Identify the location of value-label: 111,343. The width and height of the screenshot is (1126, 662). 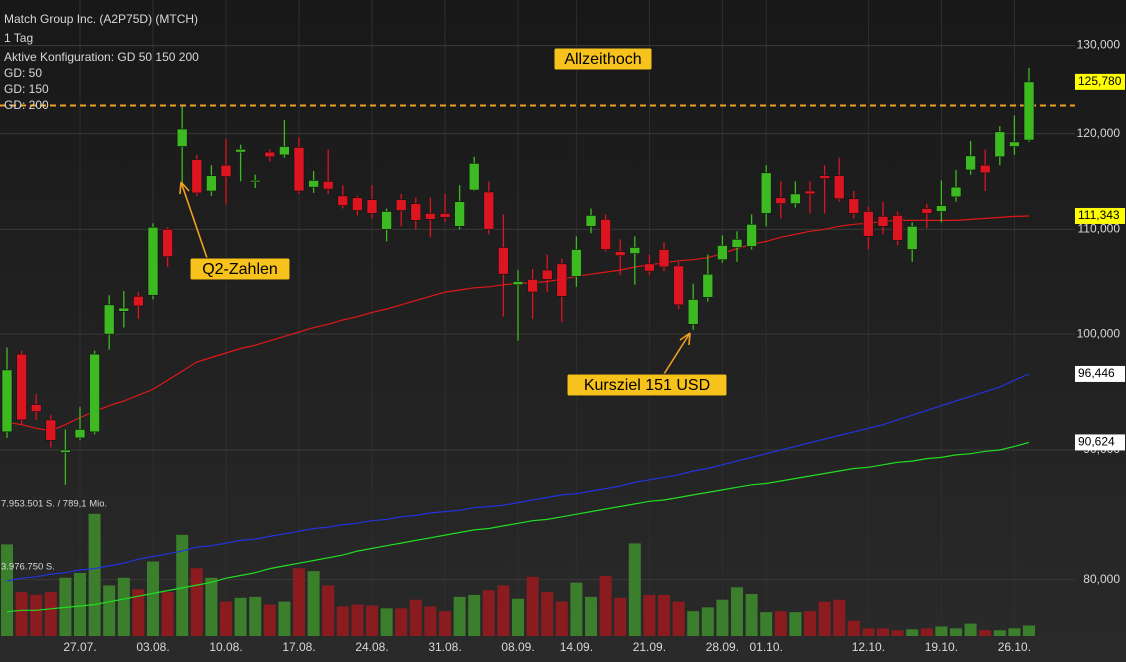
(1099, 215).